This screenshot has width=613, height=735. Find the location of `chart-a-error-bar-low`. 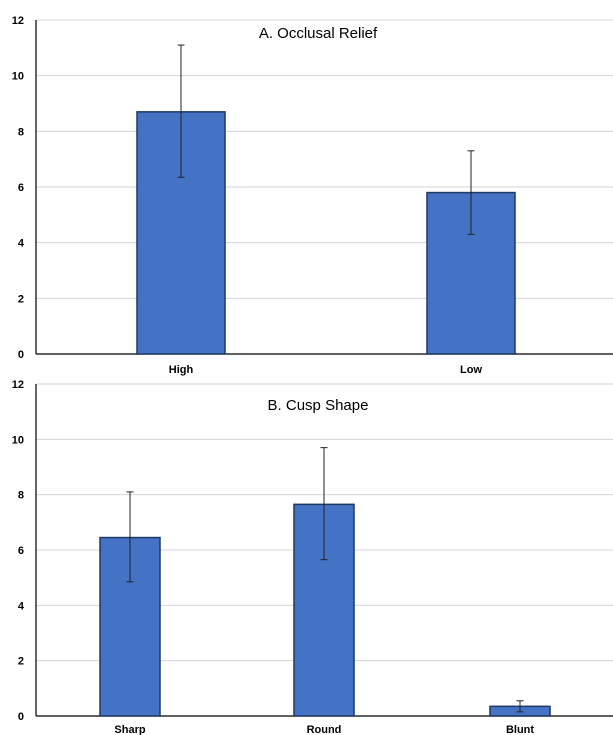

chart-a-error-bar-low is located at coordinates (471, 192).